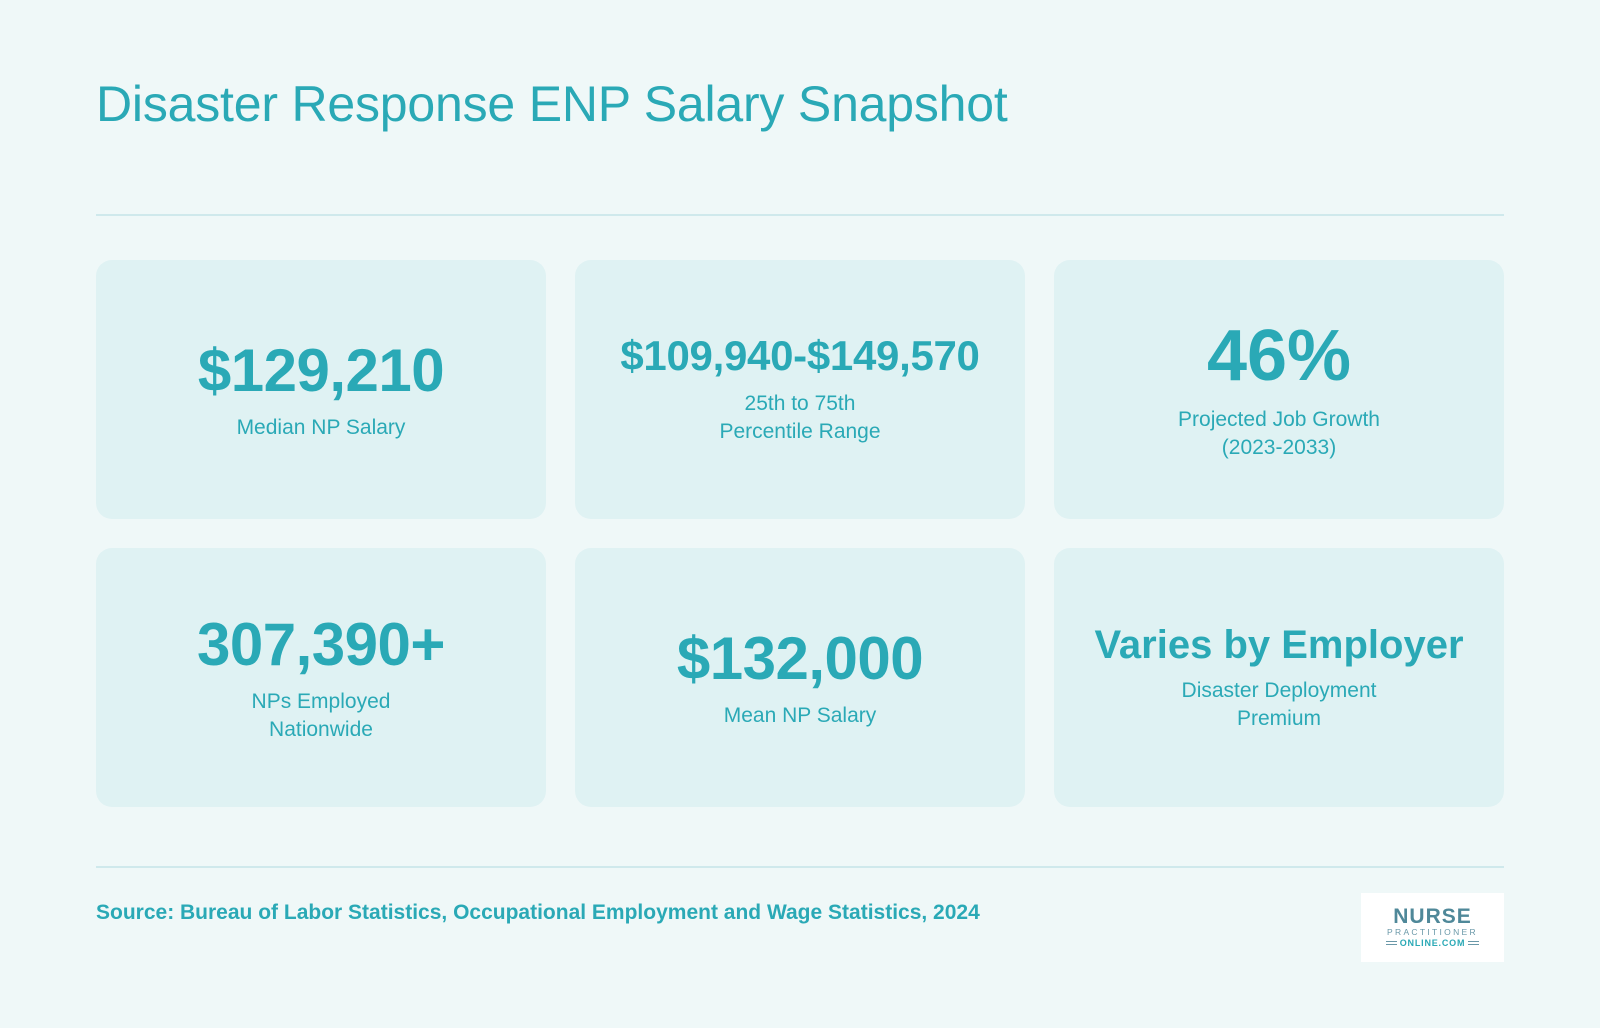 The width and height of the screenshot is (1600, 1028). What do you see at coordinates (800, 356) in the screenshot?
I see `stat-value: $109,940-$149,570` at bounding box center [800, 356].